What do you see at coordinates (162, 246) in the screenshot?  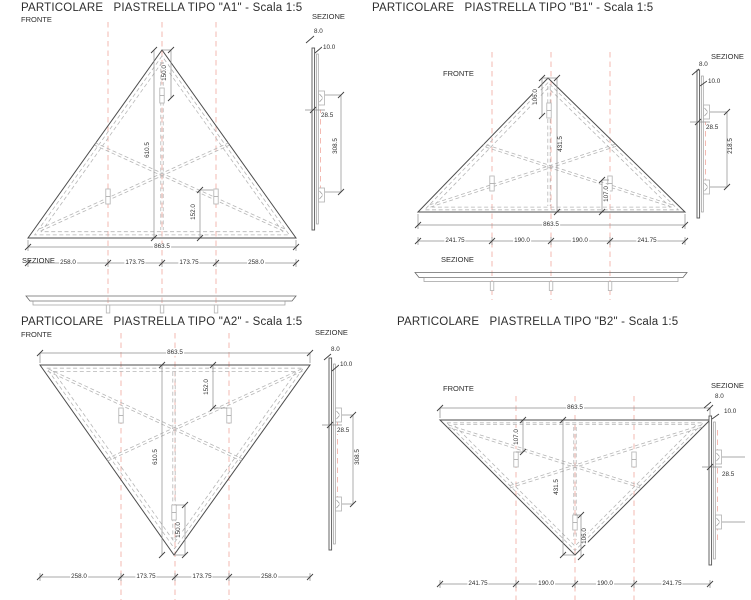 I see `a1-dim-width: 863.5` at bounding box center [162, 246].